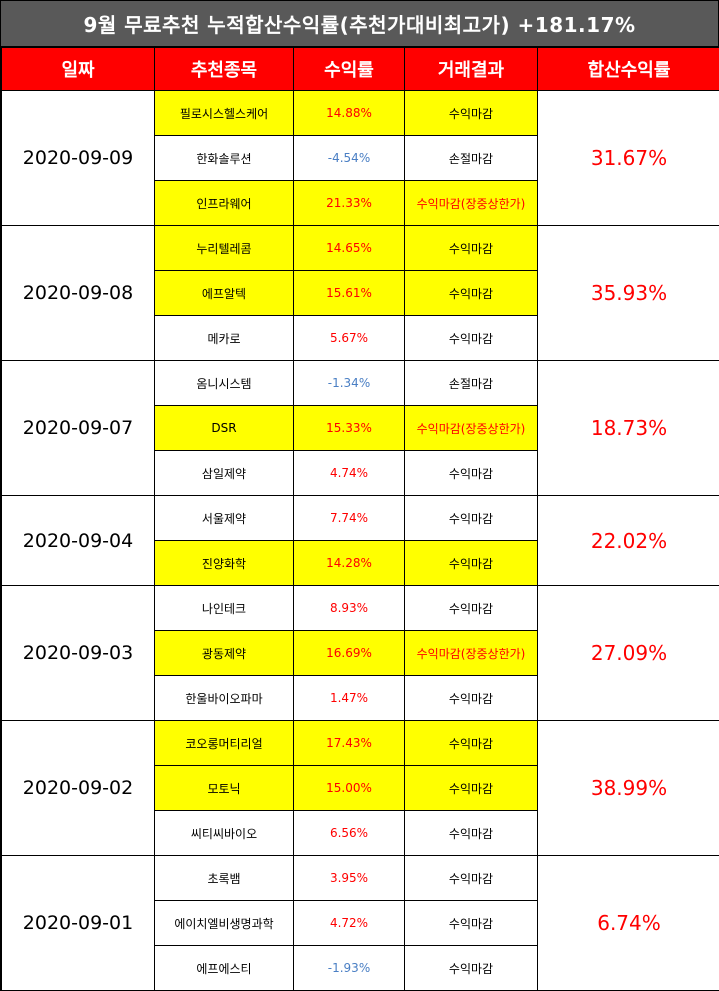 The height and width of the screenshot is (991, 719). I want to click on table-row: 에이치엘비생명과학 4.72% 수익마감, so click(360, 923).